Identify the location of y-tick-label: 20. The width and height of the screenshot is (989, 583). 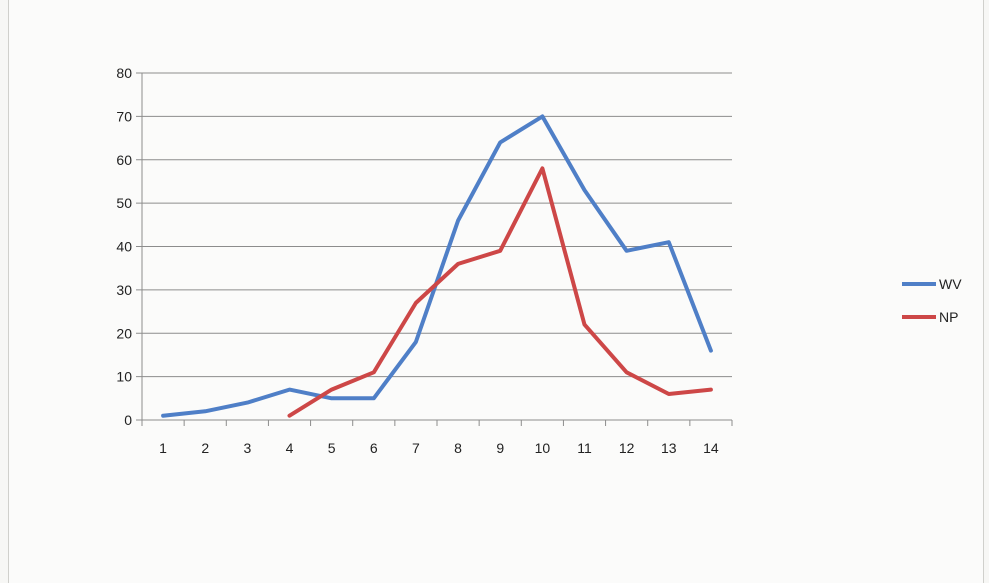
(124, 333).